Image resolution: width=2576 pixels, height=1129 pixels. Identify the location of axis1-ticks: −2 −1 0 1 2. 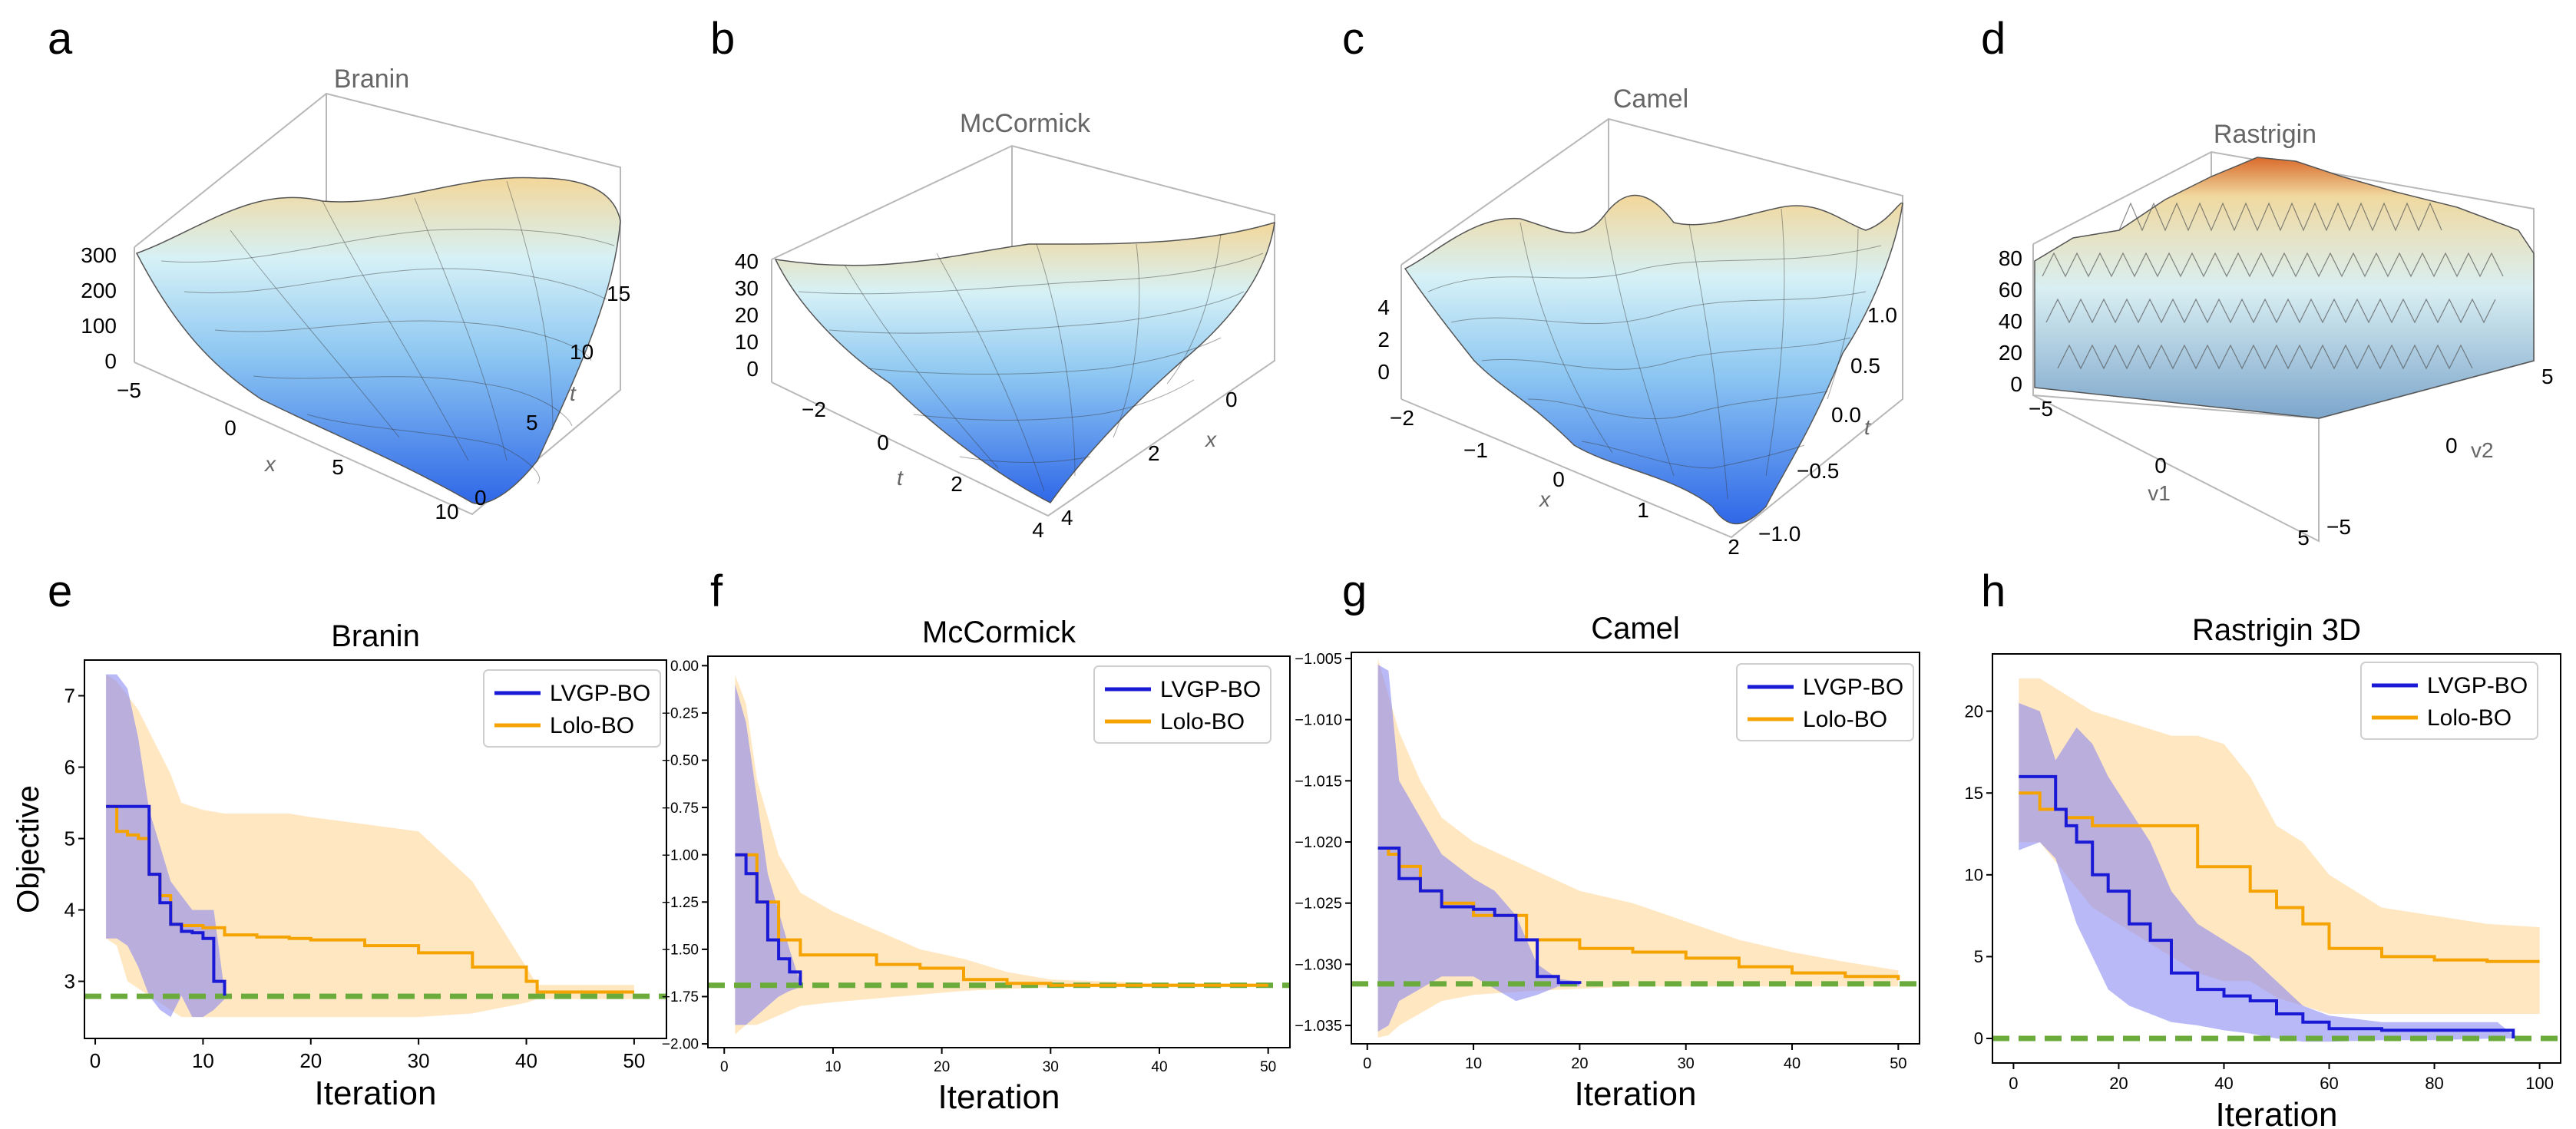
(1565, 482).